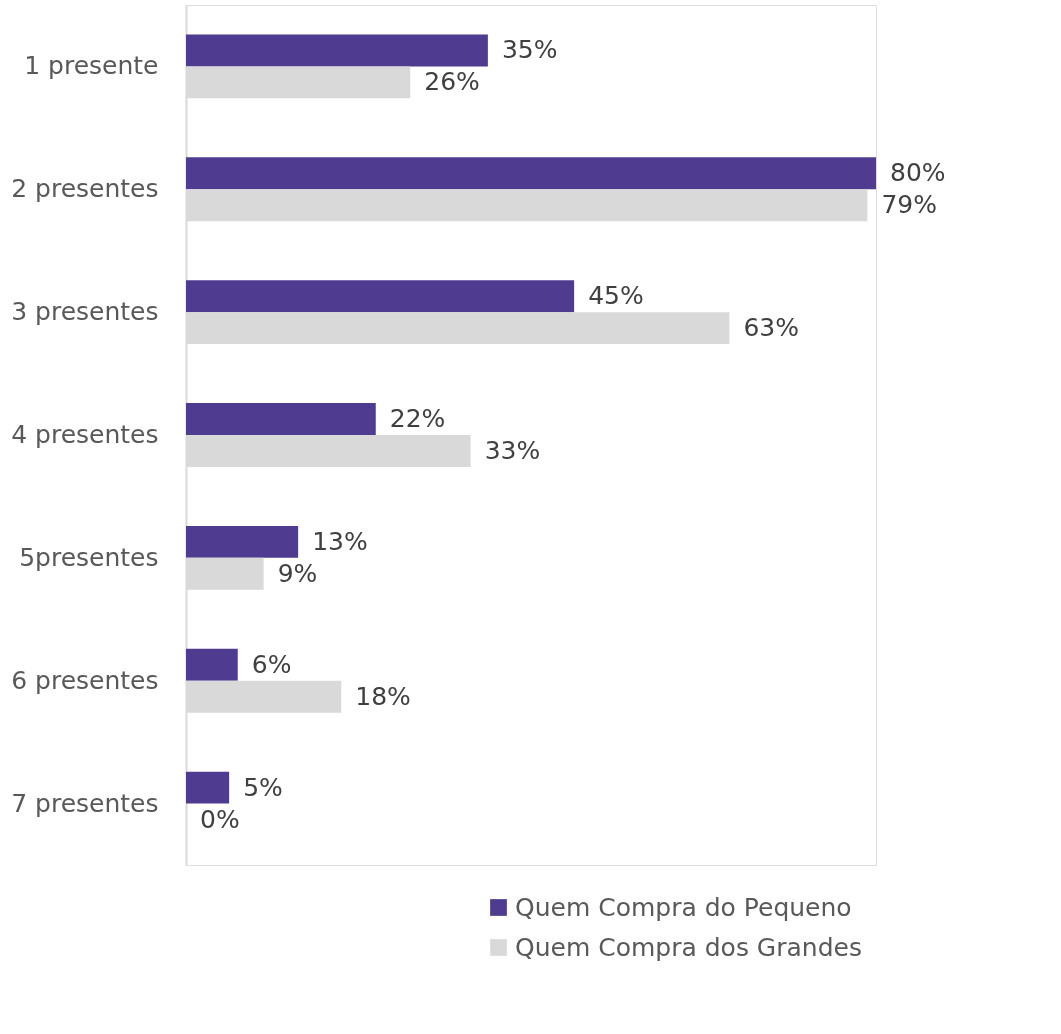  Describe the element at coordinates (91, 66) in the screenshot. I see `y-tick-label: 1 presente` at that location.